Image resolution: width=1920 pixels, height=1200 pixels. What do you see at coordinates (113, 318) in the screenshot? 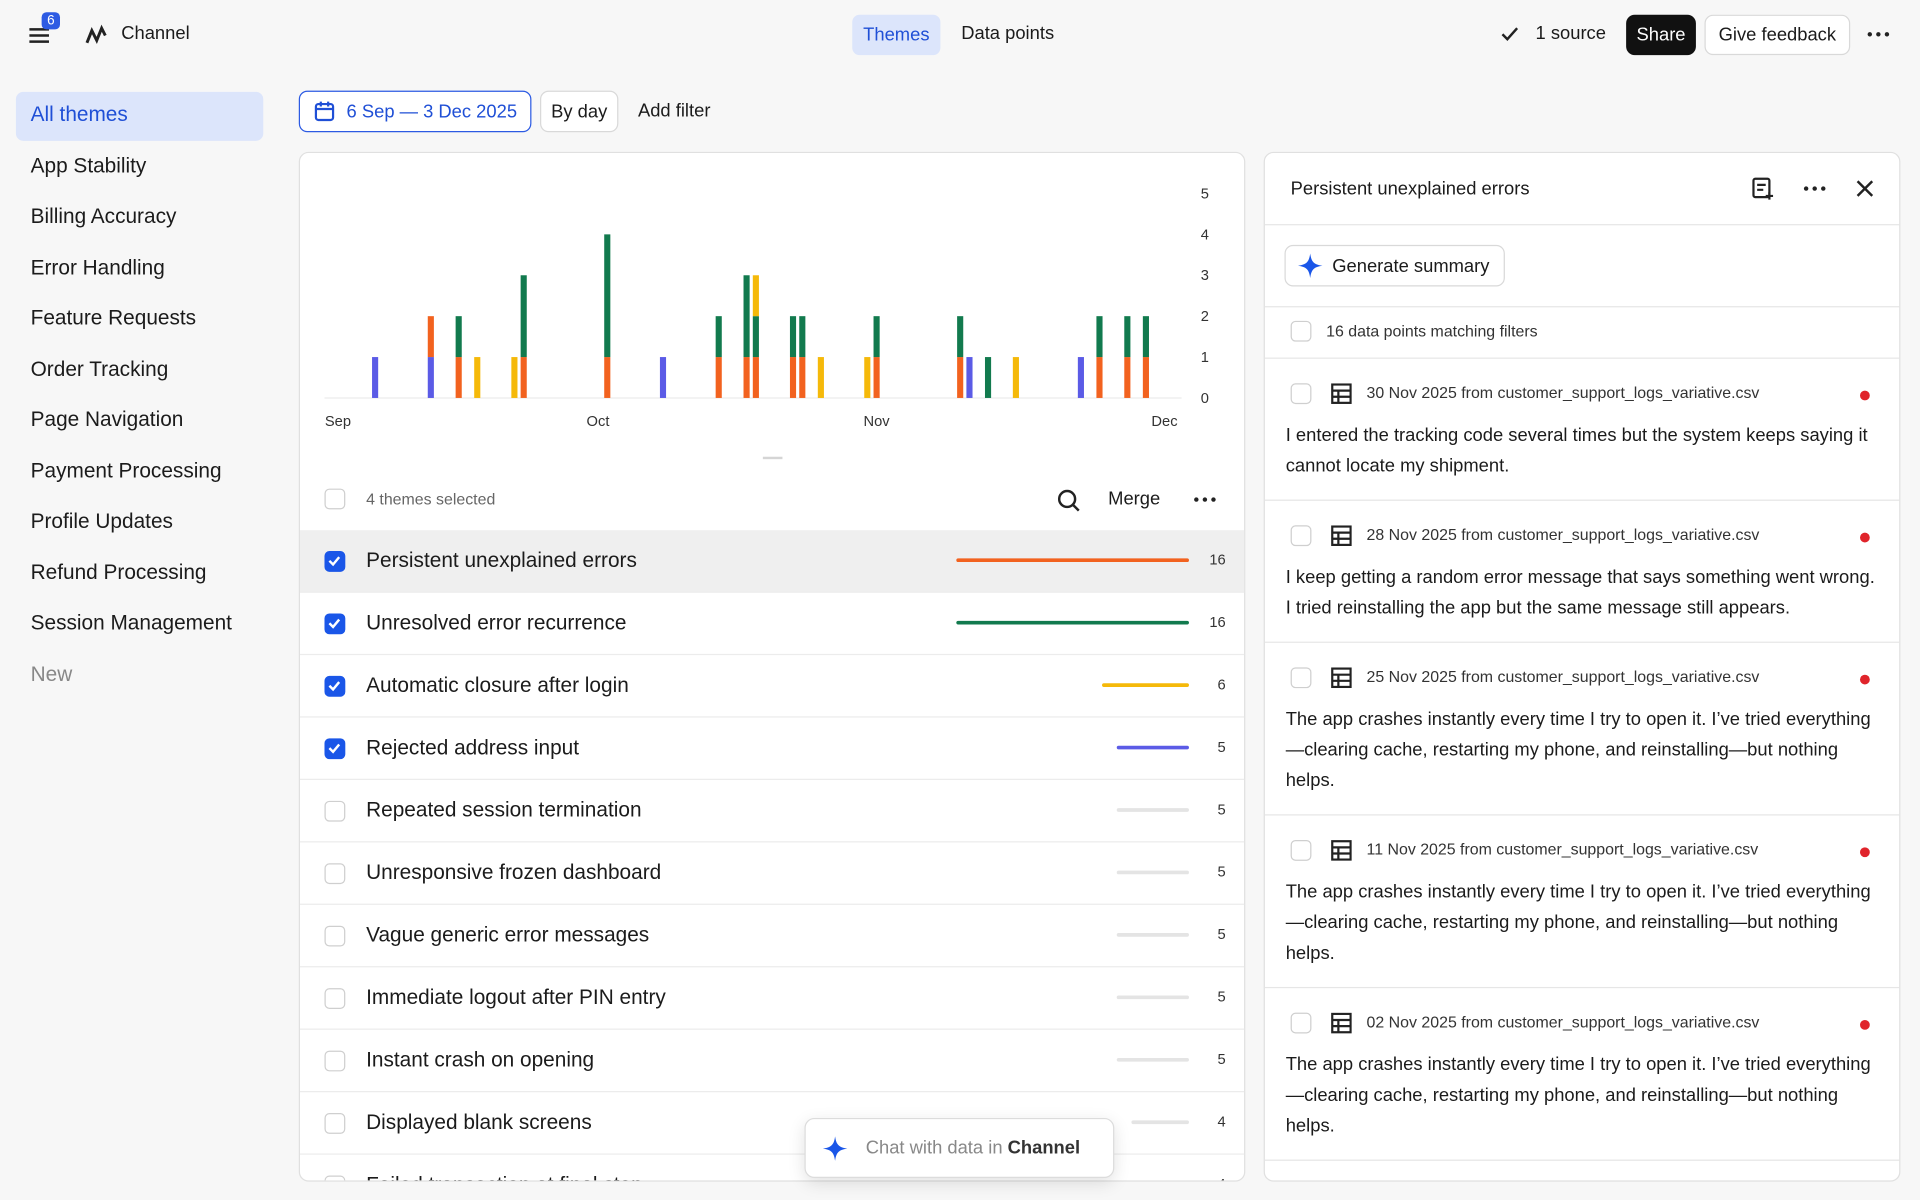
I see `sidebar-item: Feature Requests` at bounding box center [113, 318].